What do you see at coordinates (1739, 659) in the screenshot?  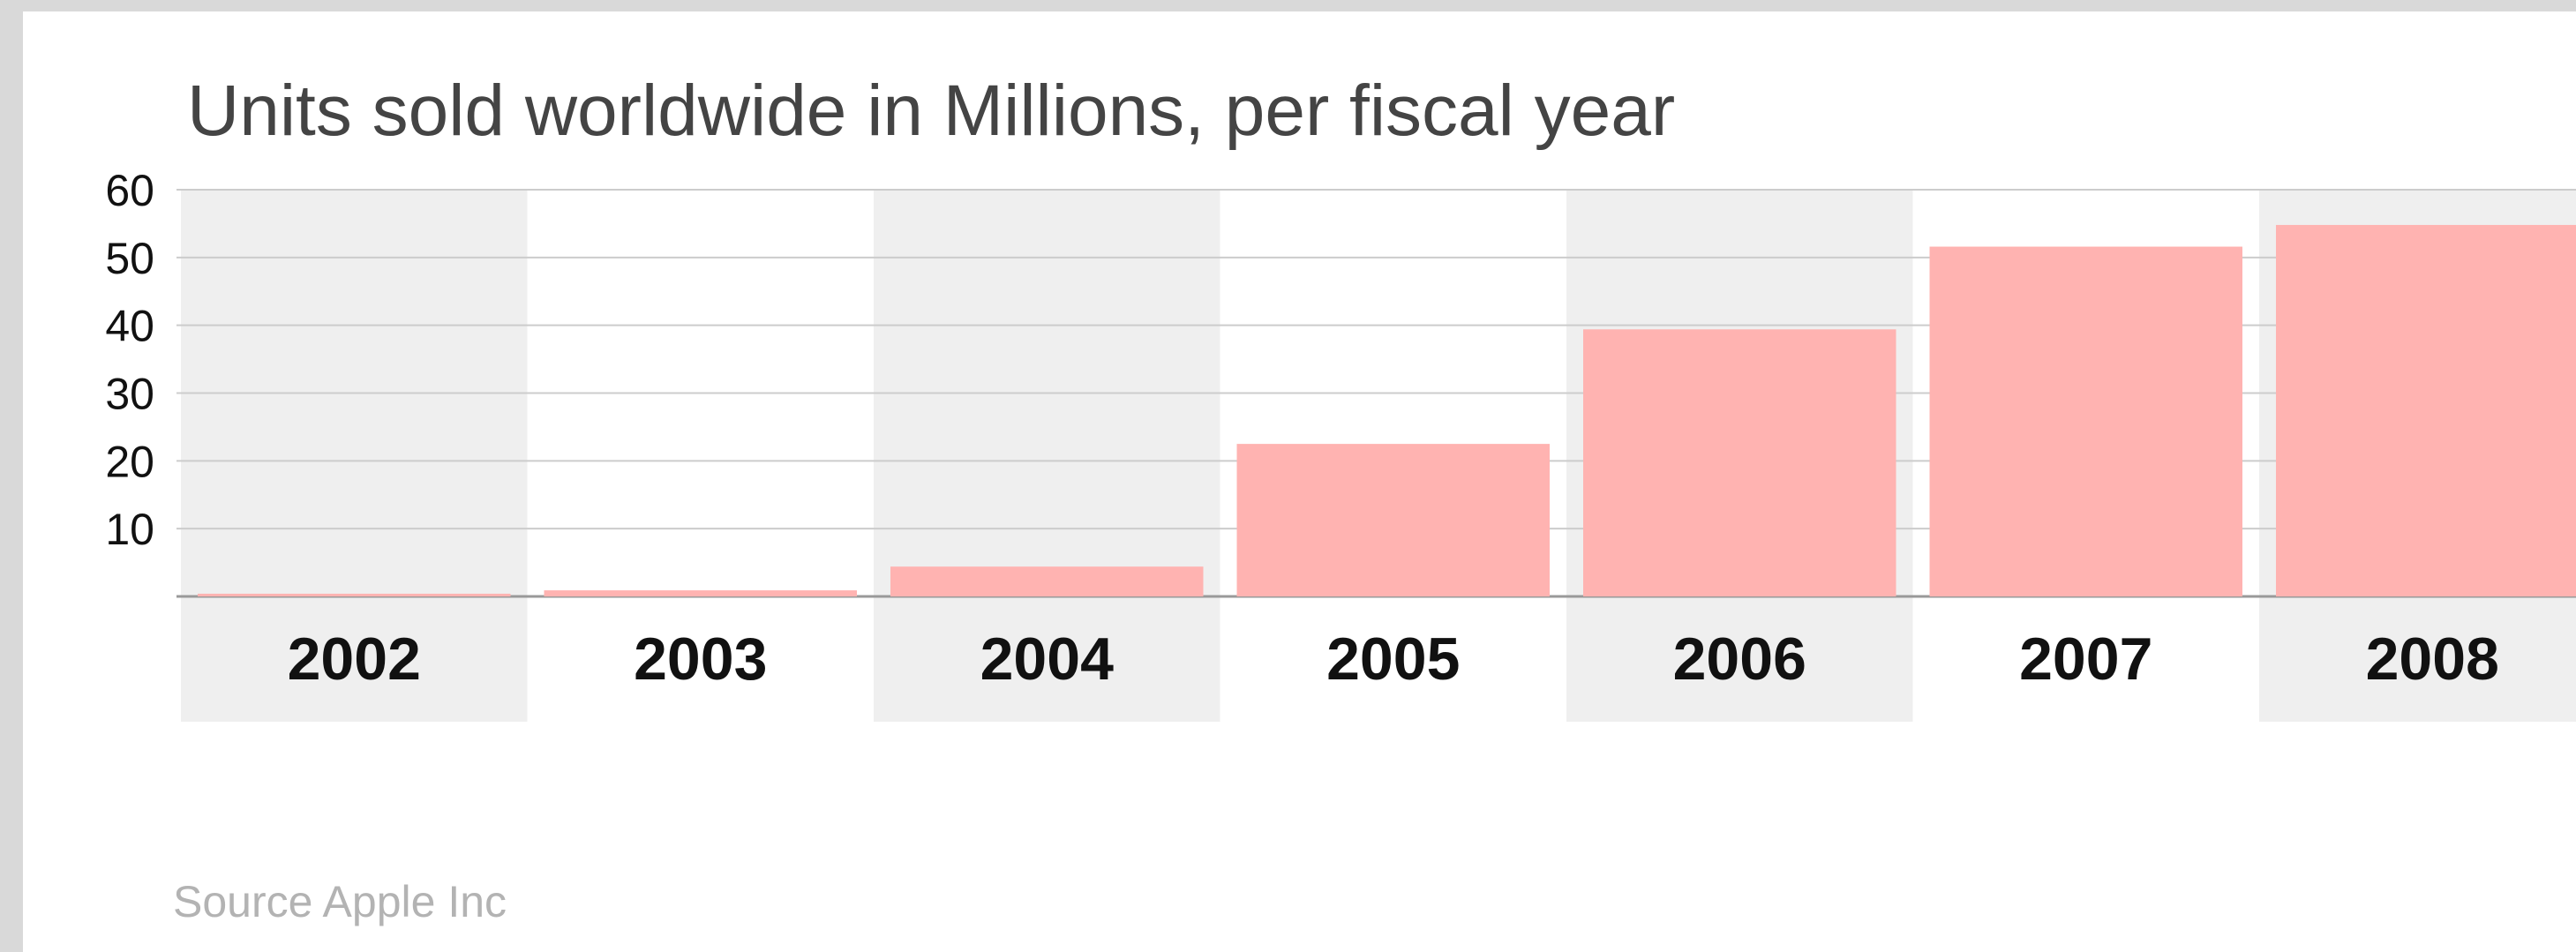 I see `x-category-label: 2006` at bounding box center [1739, 659].